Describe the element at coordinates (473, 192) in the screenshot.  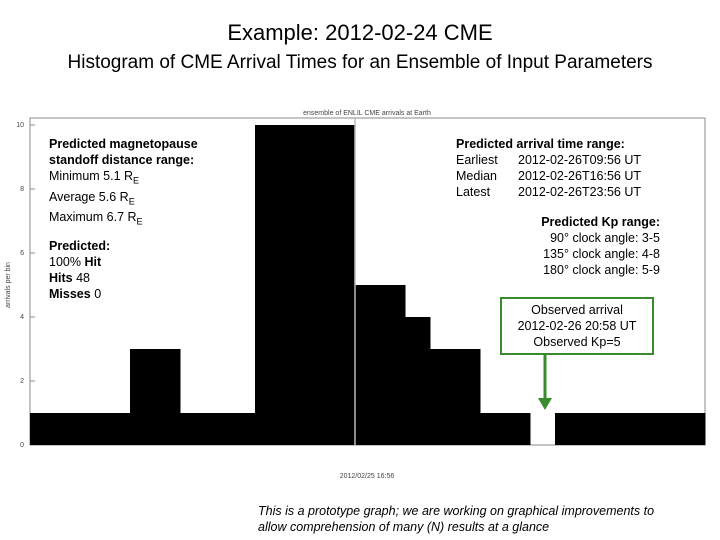
I see `arrival-label: Latest` at that location.